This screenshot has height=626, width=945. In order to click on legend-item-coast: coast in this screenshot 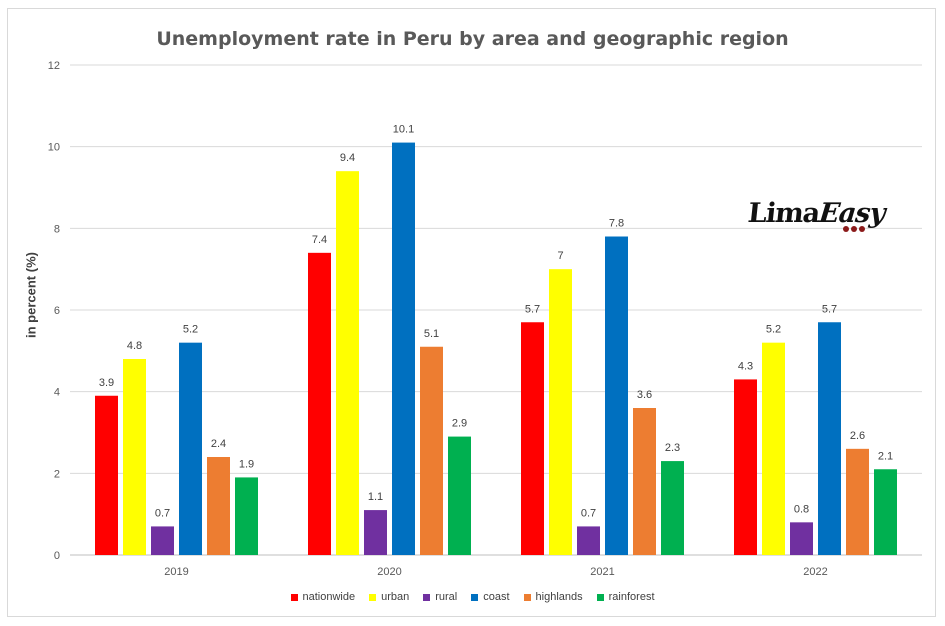, I will do `click(490, 597)`.